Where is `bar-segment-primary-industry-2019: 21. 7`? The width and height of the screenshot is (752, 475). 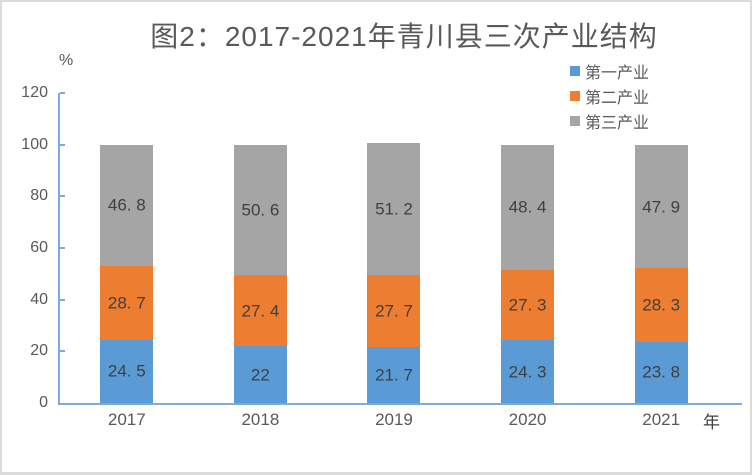
bar-segment-primary-industry-2019: 21. 7 is located at coordinates (394, 374).